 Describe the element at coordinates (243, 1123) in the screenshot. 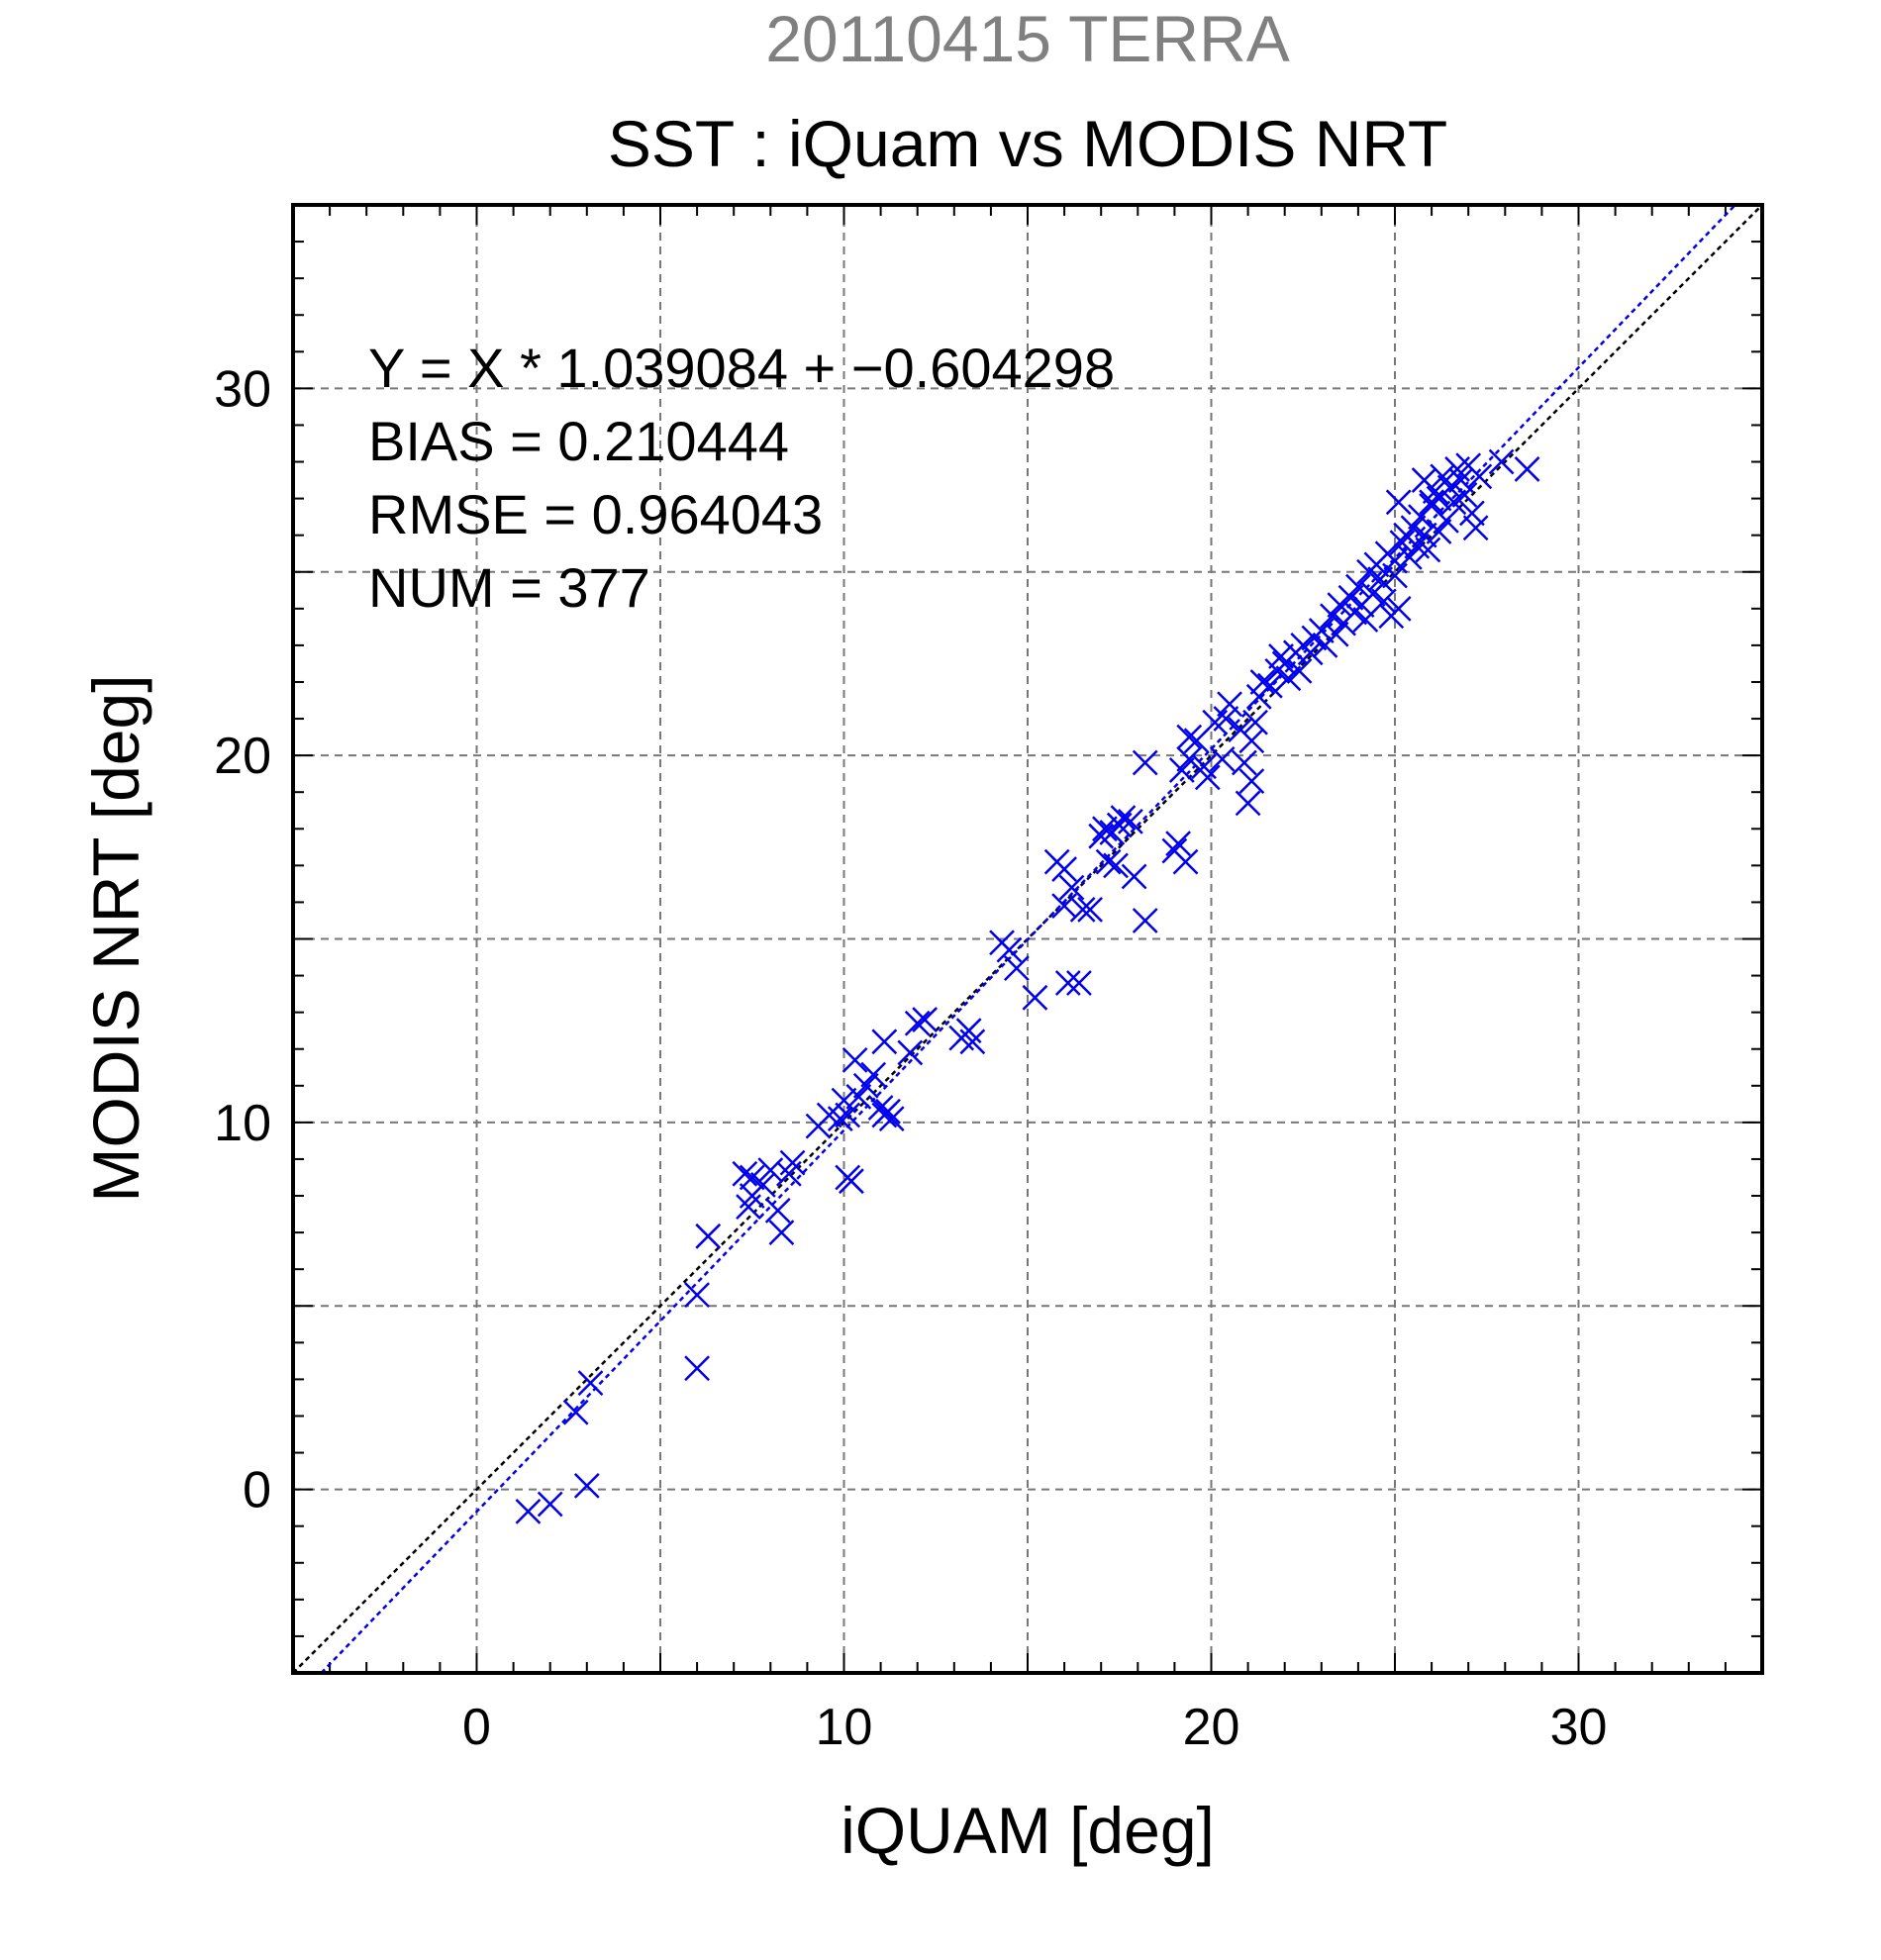

I see `y-tick-label-10: 10` at that location.